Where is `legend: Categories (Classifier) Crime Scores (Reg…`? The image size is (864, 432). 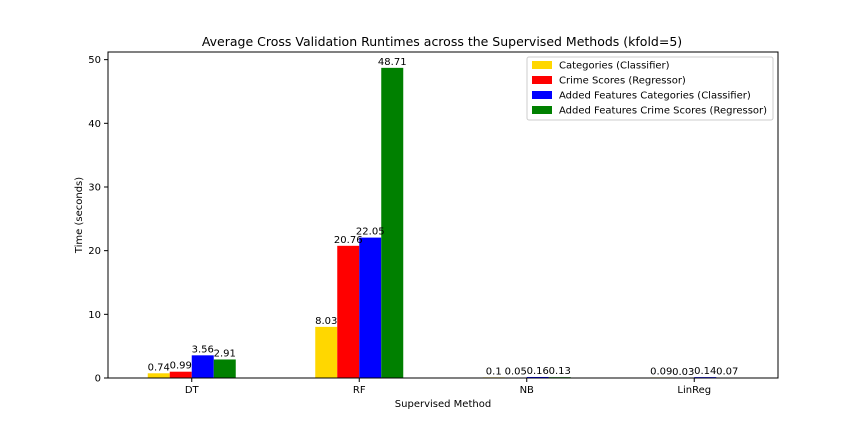 legend: Categories (Classifier) Crime Scores (Reg… is located at coordinates (650, 88).